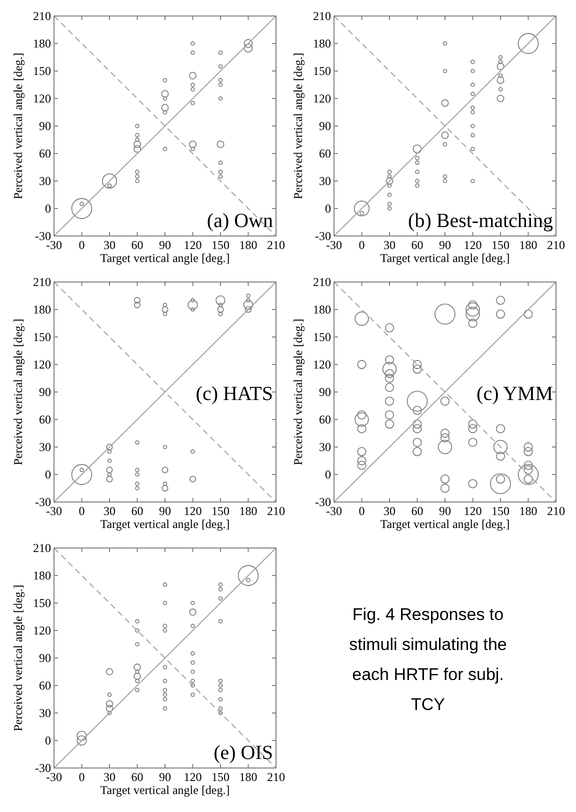  What do you see at coordinates (428, 659) in the screenshot?
I see `caption: Fig. 4 Responses to stimuli simulating the each HRTF for subj. TCY` at bounding box center [428, 659].